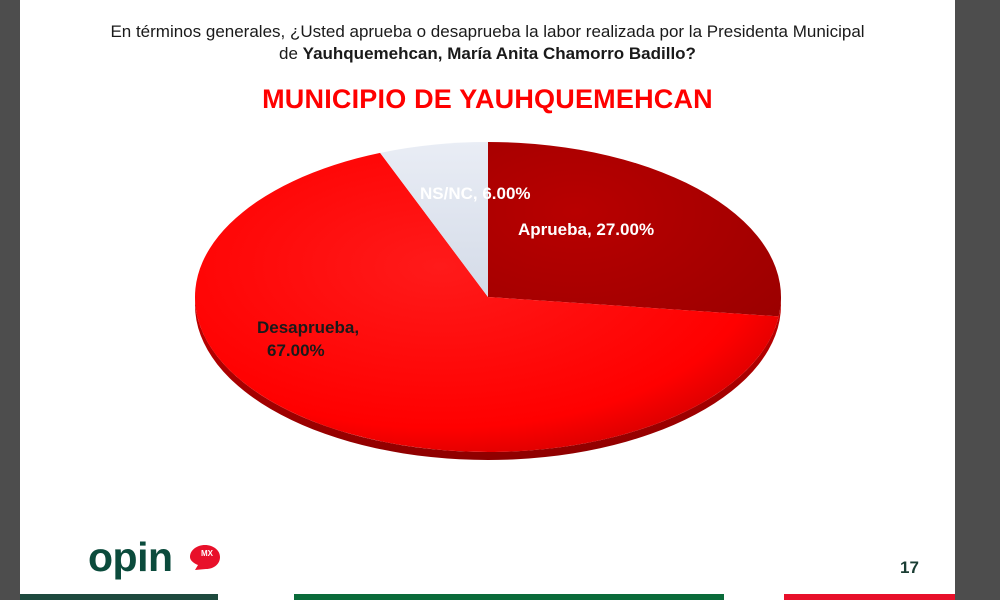 The width and height of the screenshot is (1000, 600). I want to click on pie-slice-aprueba, so click(634, 229).